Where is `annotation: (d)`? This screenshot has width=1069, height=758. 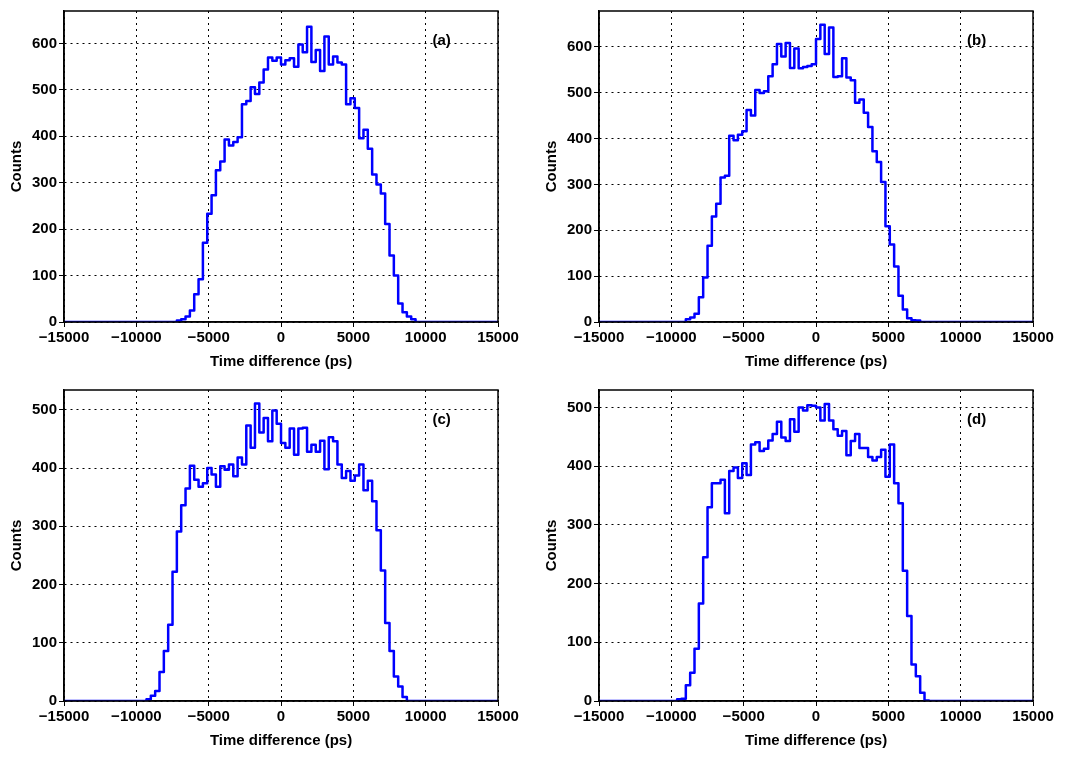
annotation: (d) is located at coordinates (977, 419).